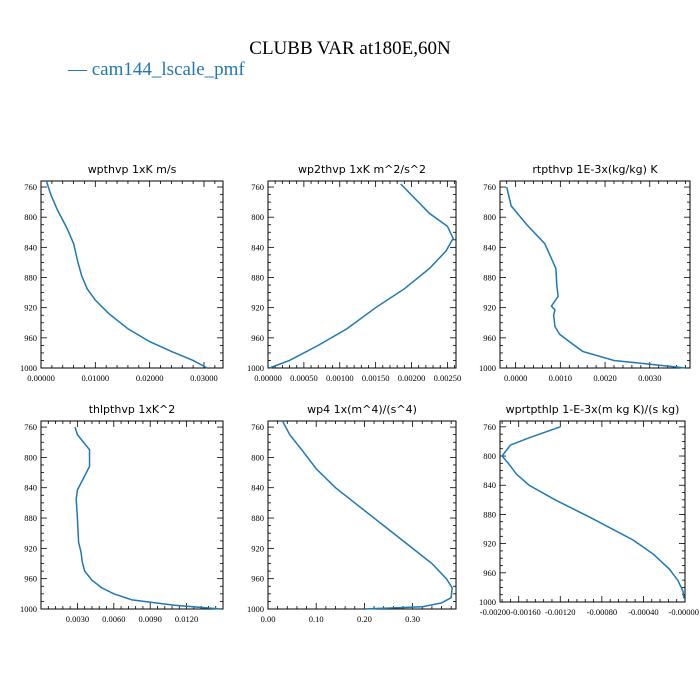 This screenshot has width=700, height=700. I want to click on panel-title: wpthvp 1xK m/s, so click(132, 169).